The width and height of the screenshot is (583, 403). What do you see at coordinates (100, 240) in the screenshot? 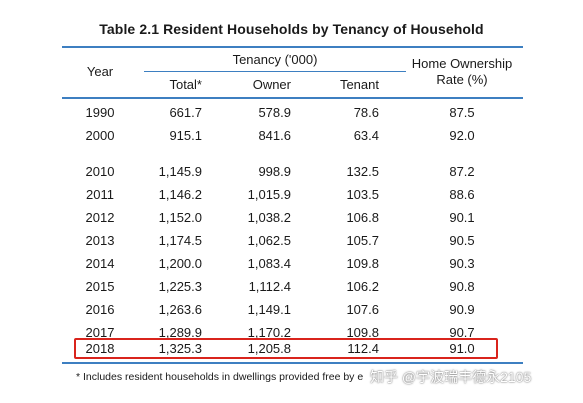
I see `cell-year: 2013` at bounding box center [100, 240].